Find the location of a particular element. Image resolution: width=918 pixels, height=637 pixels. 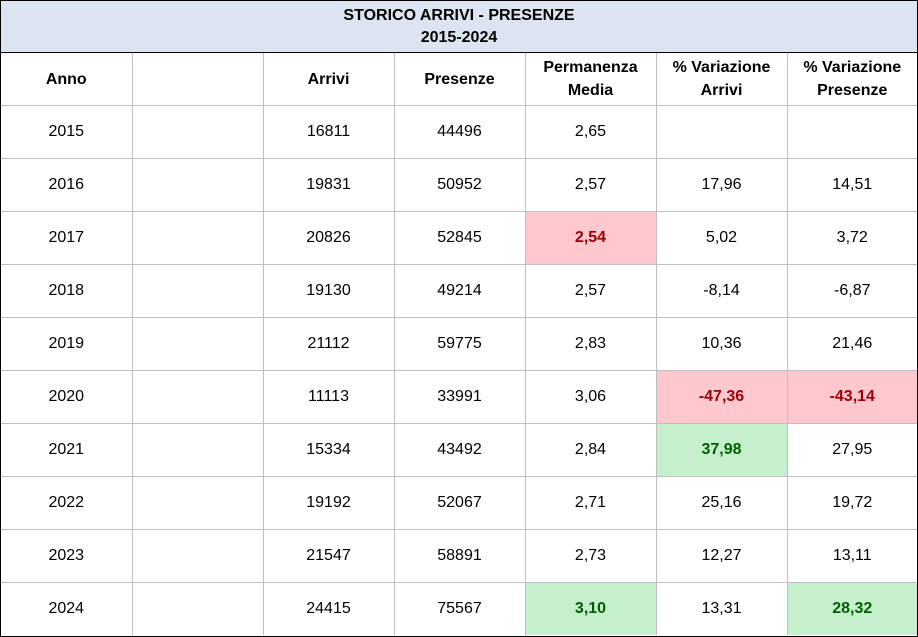

cell-anno: 2024 is located at coordinates (67, 608).